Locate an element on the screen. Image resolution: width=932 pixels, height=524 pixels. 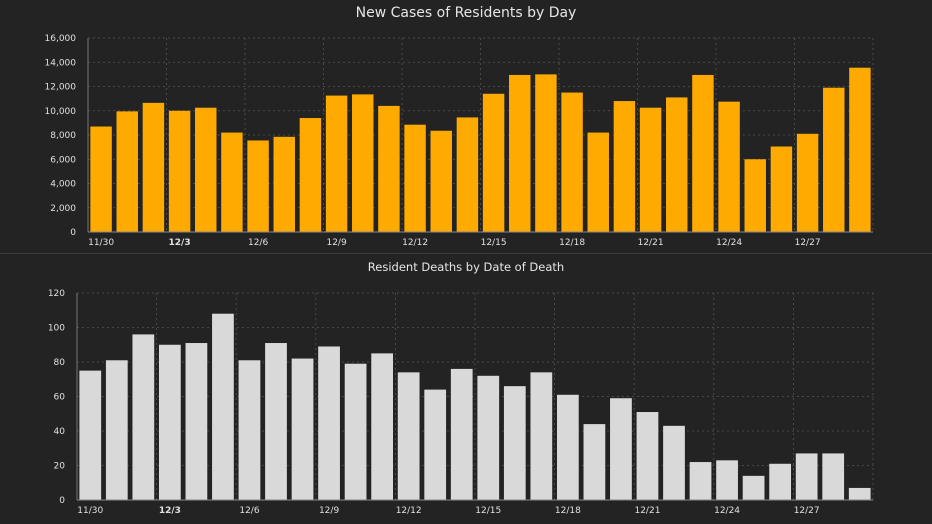
deaths-x-tick-label: 12/12 is located at coordinates (409, 511).